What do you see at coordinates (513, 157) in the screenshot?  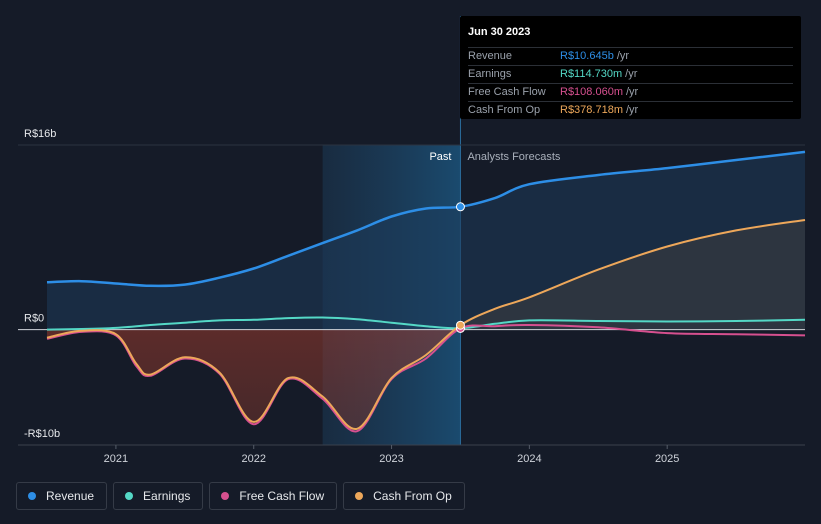 I see `forecast-label: Analysts Forecasts` at bounding box center [513, 157].